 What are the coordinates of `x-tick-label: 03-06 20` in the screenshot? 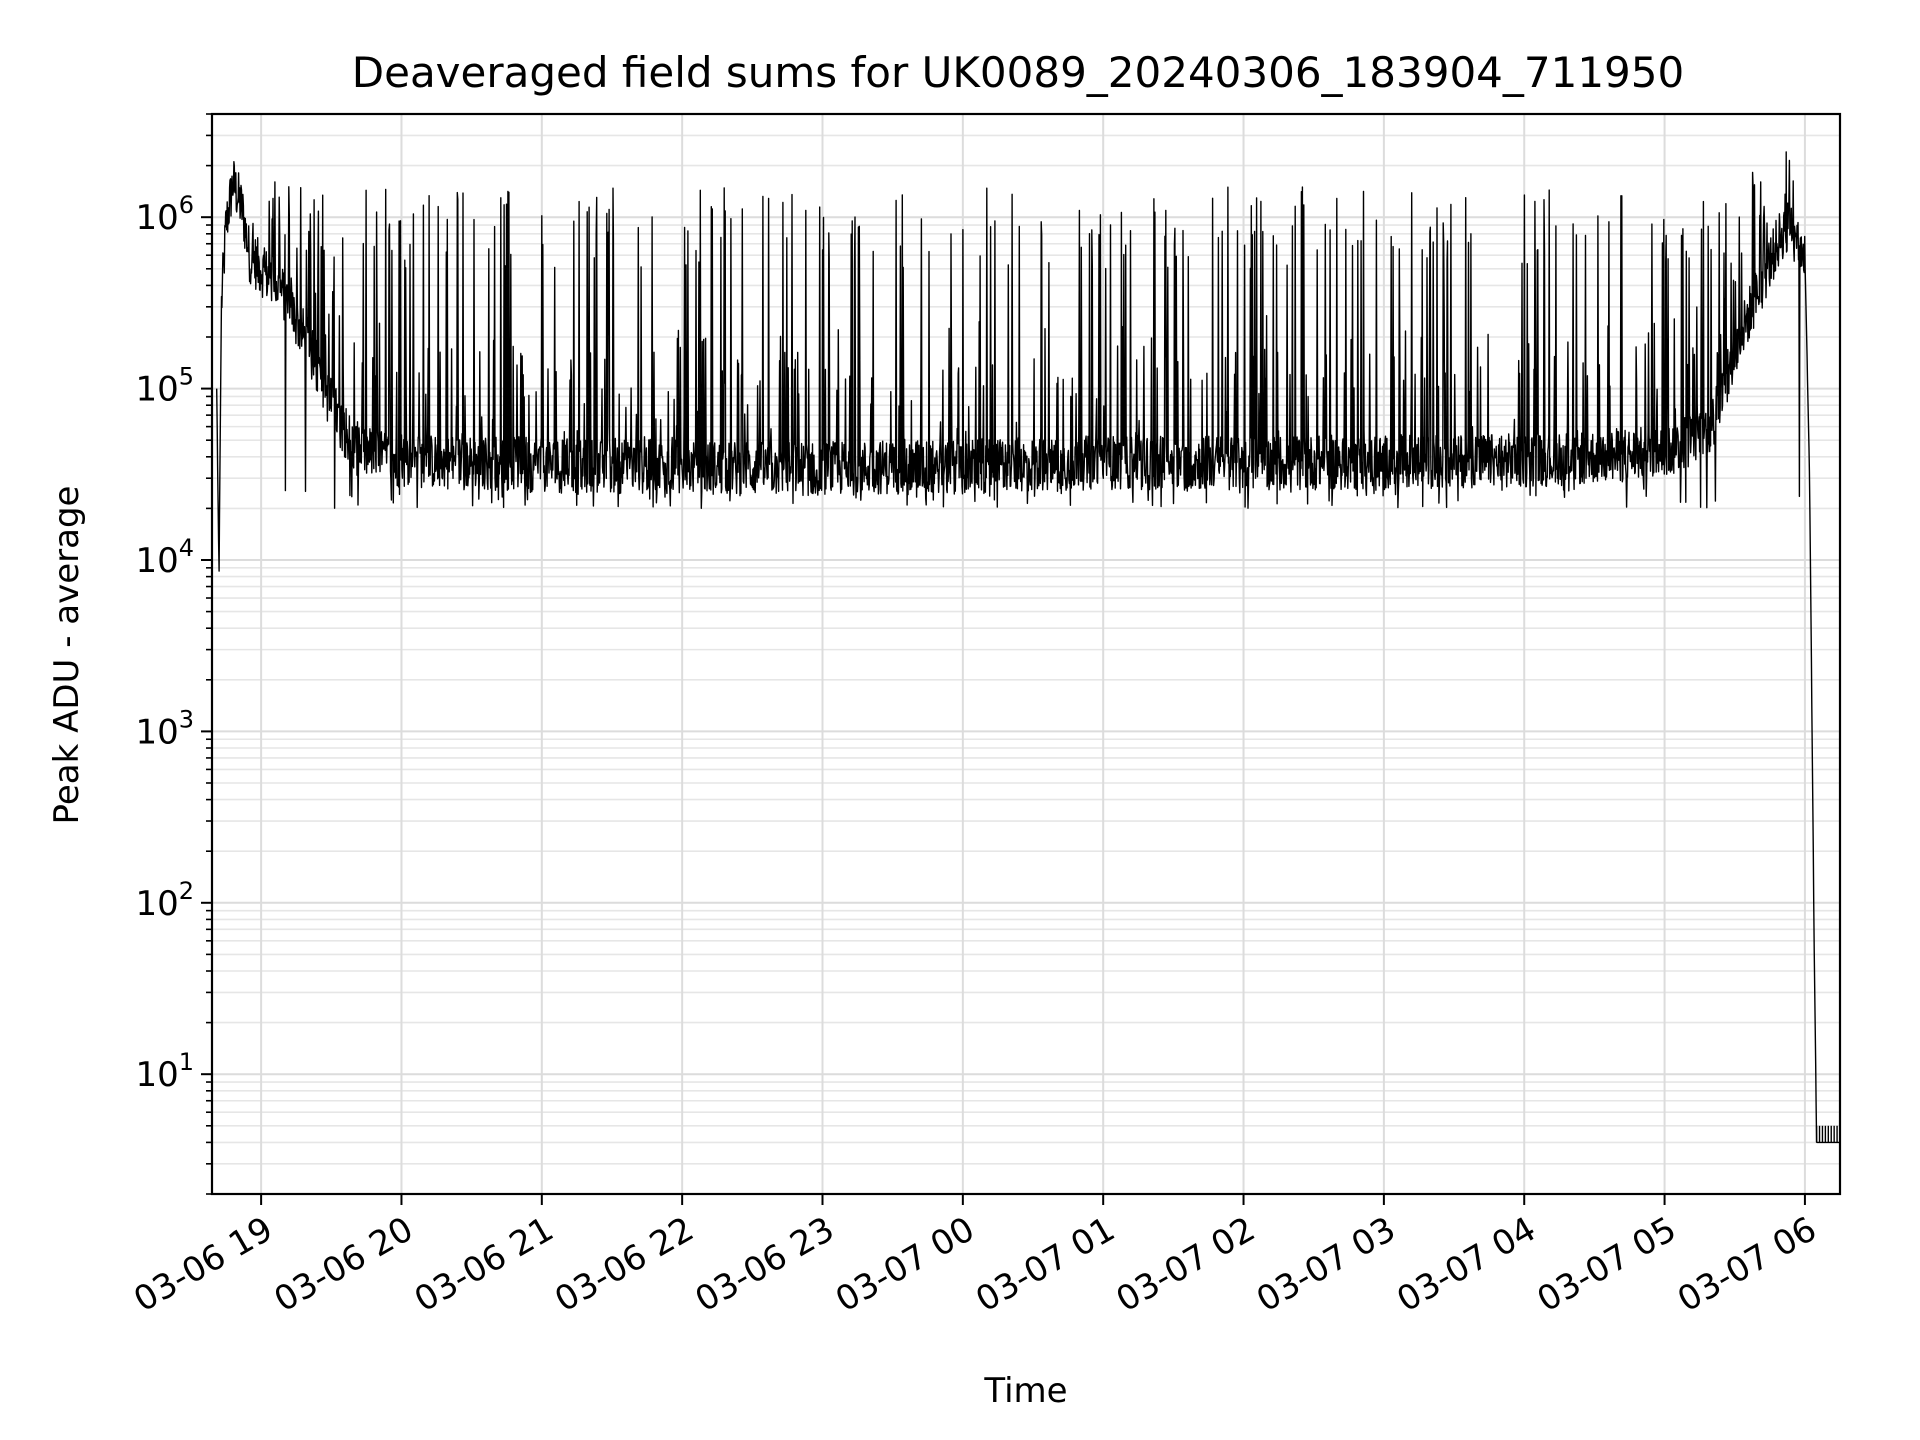 It's located at (344, 1264).